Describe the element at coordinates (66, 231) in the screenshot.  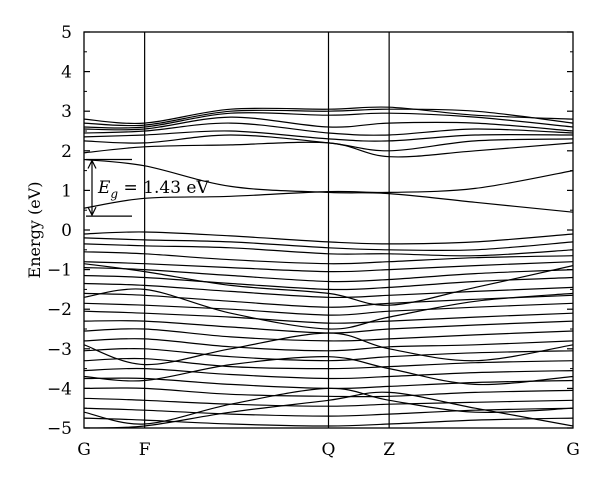
I see `y-tick-label: 0` at that location.